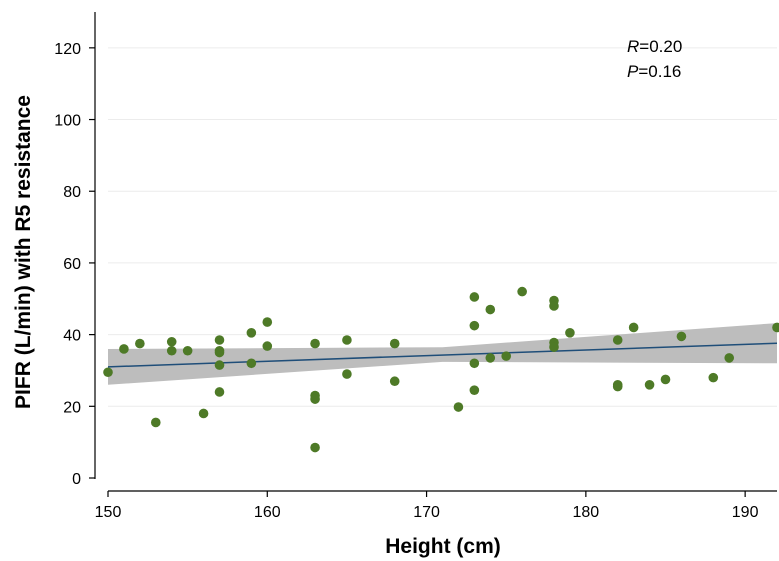 The width and height of the screenshot is (779, 561). I want to click on y-tick-label: 20, so click(72, 407).